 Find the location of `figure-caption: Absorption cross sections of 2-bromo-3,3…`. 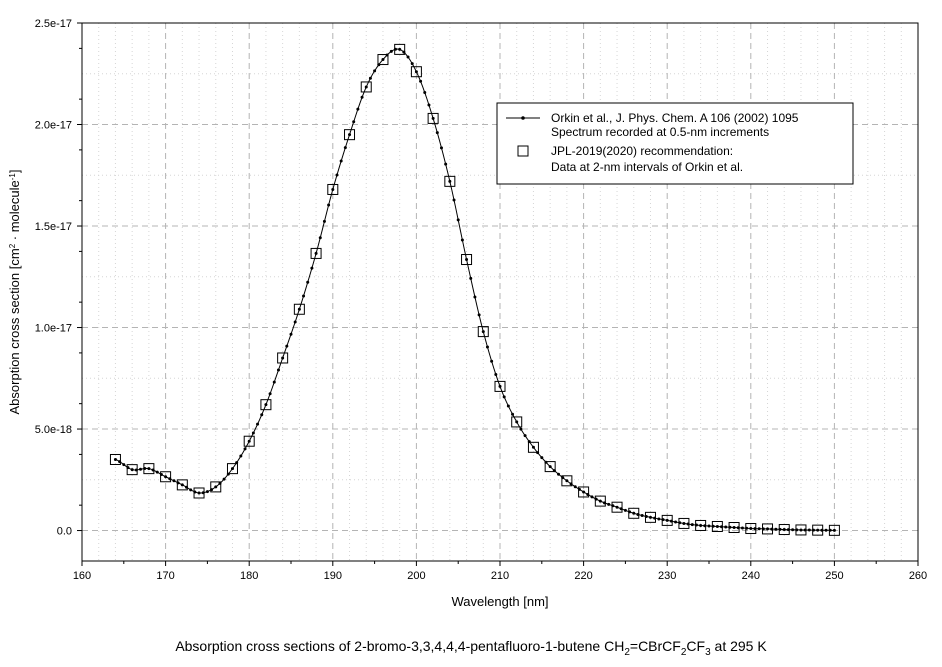

figure-caption: Absorption cross sections of 2-bromo-3,3… is located at coordinates (471, 648).